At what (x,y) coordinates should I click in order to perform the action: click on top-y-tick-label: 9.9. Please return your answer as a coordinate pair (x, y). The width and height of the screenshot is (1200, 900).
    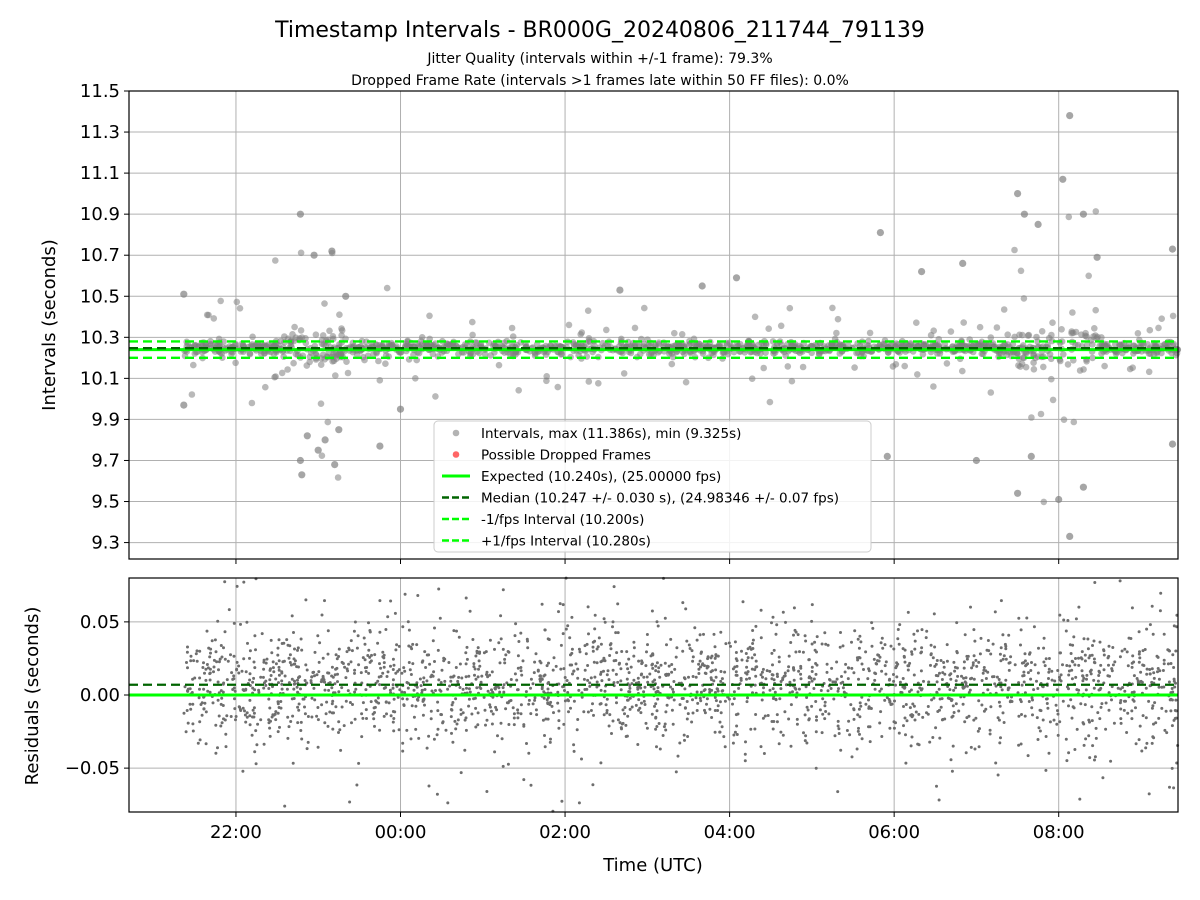
    Looking at the image, I should click on (105, 419).